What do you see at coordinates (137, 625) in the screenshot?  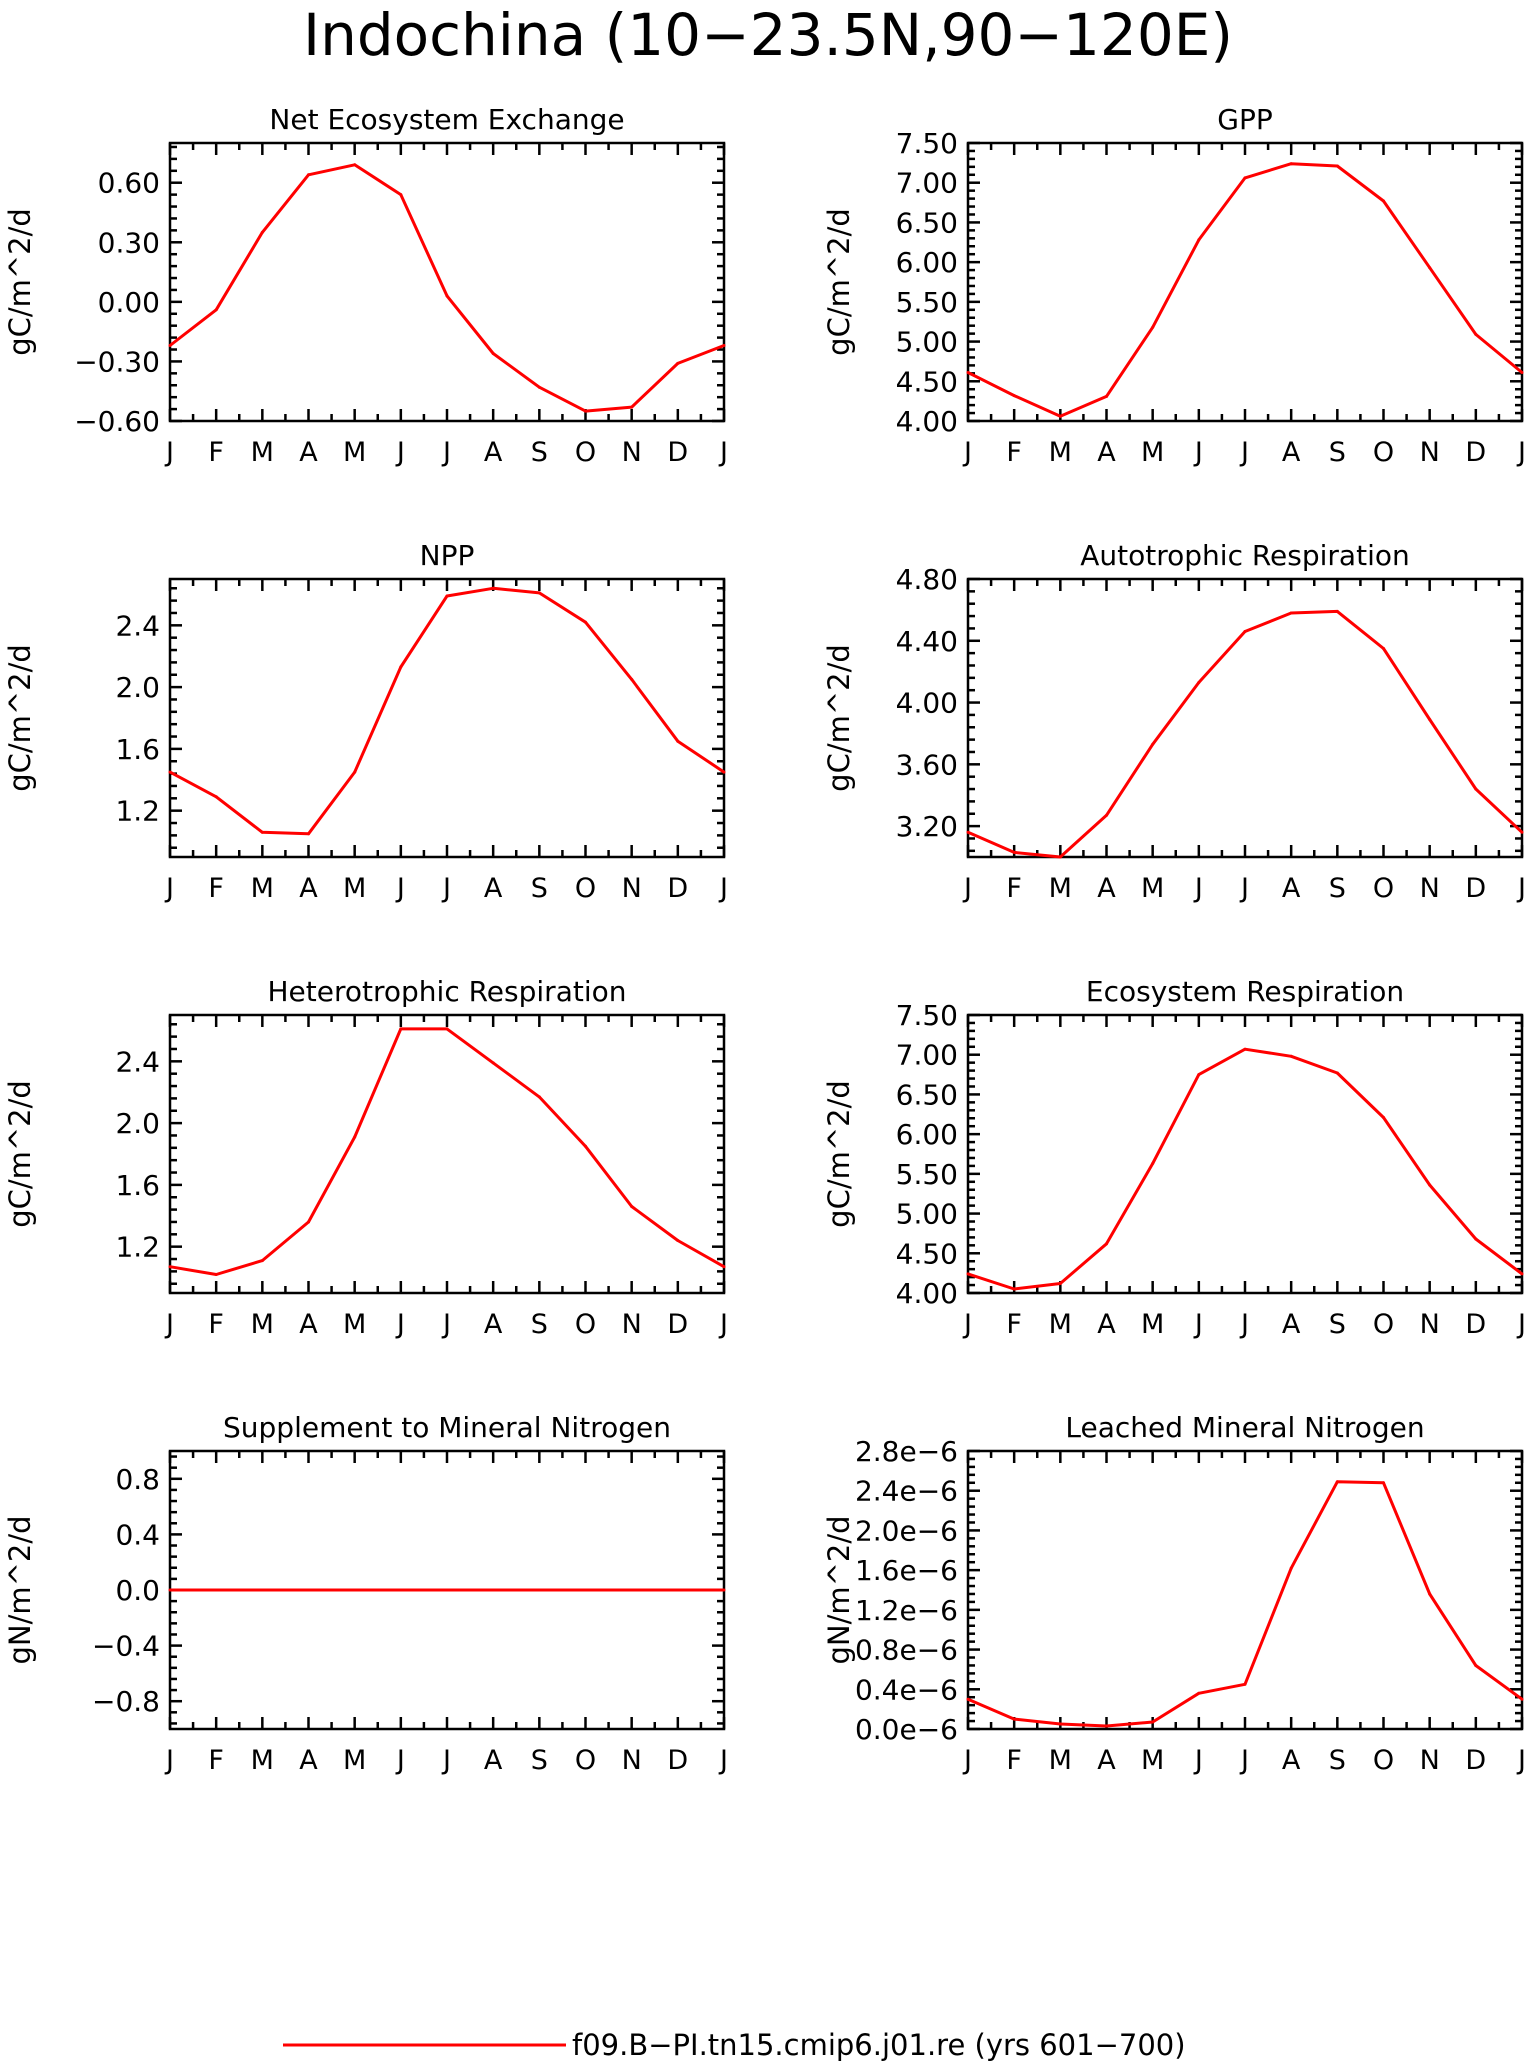 I see `y-tick-label: 2.4` at bounding box center [137, 625].